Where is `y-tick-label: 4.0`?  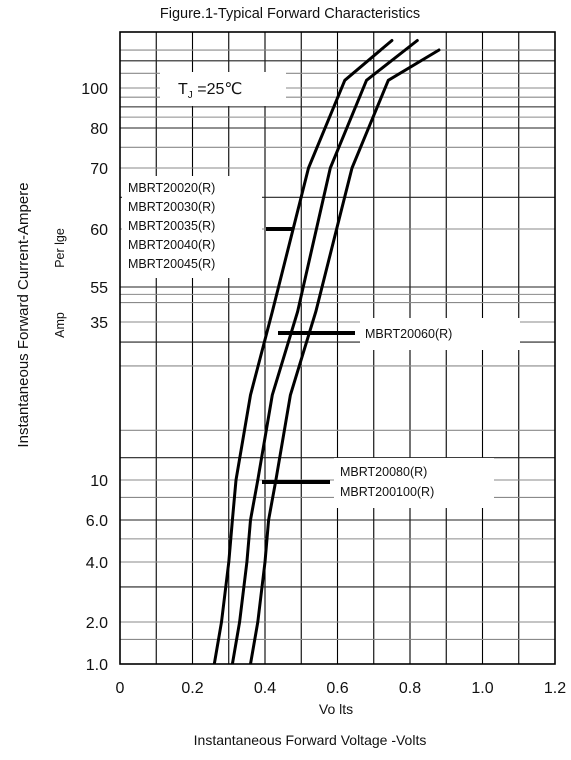
y-tick-label: 4.0 is located at coordinates (97, 563).